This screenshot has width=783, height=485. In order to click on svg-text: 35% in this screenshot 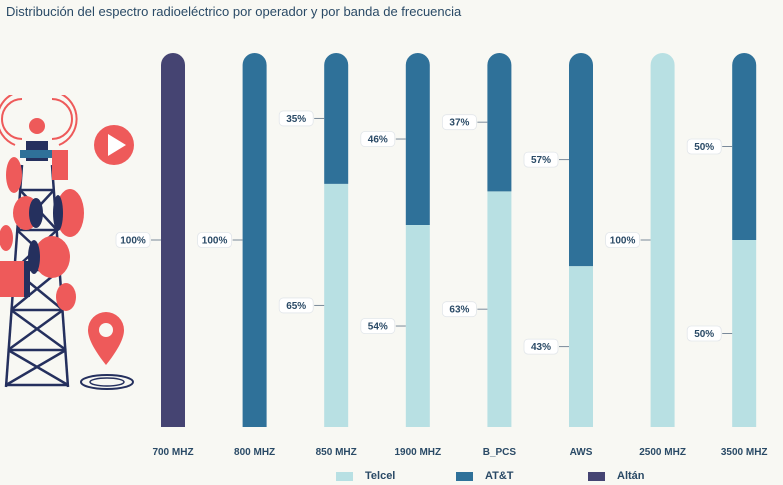, I will do `click(296, 119)`.